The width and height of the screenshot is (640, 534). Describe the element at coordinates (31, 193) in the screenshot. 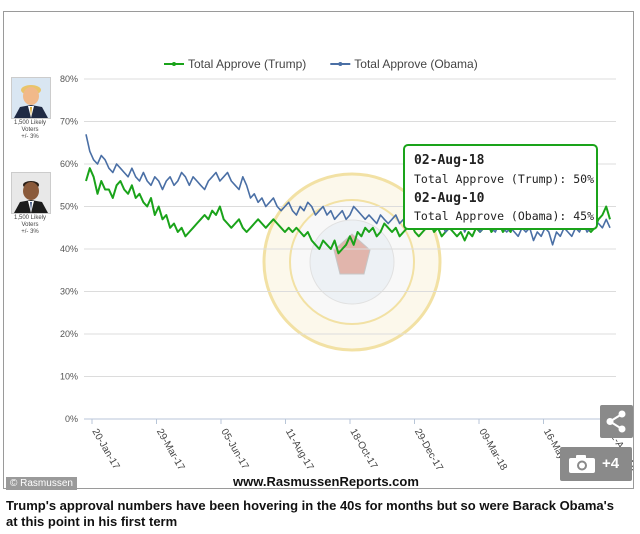

I see `obama-portrait` at that location.